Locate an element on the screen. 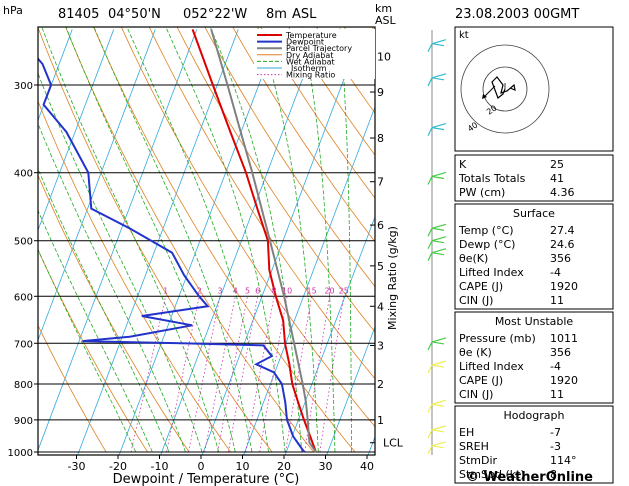  index-label: EH is located at coordinates (466, 432).